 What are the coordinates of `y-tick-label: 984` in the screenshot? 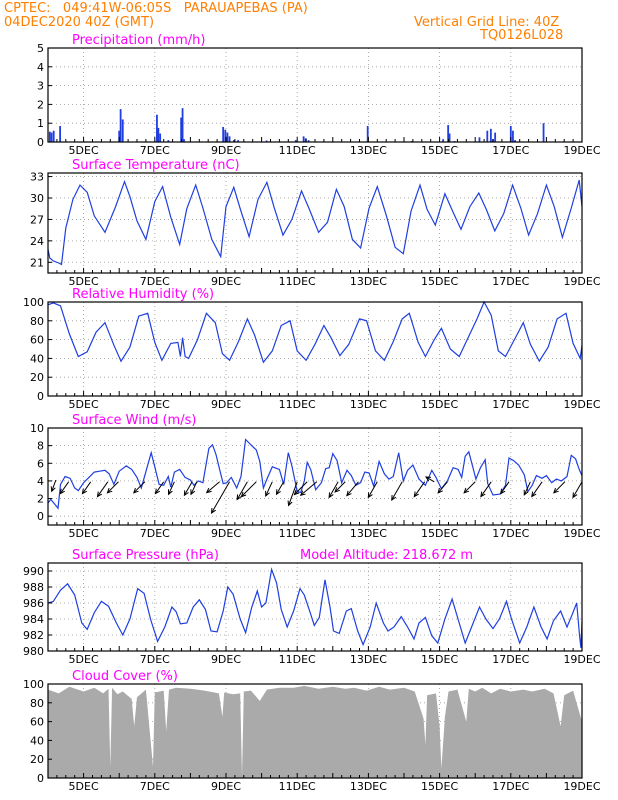 It's located at (33, 619).